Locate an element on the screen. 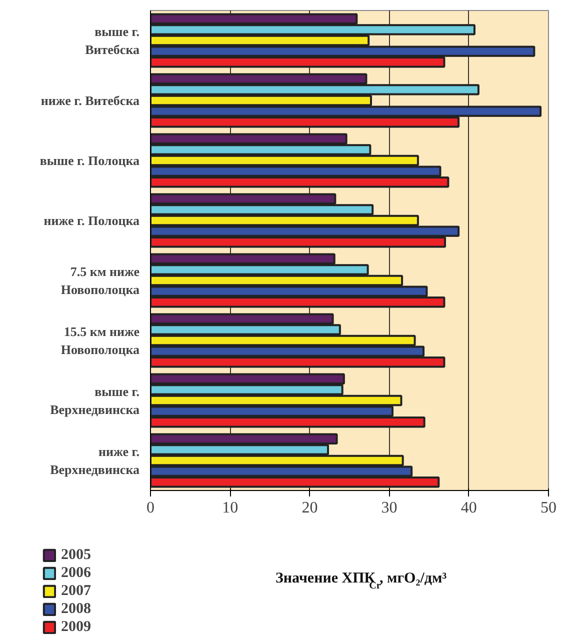  y-tick-label: выше г. Полоцка is located at coordinates (90, 160).